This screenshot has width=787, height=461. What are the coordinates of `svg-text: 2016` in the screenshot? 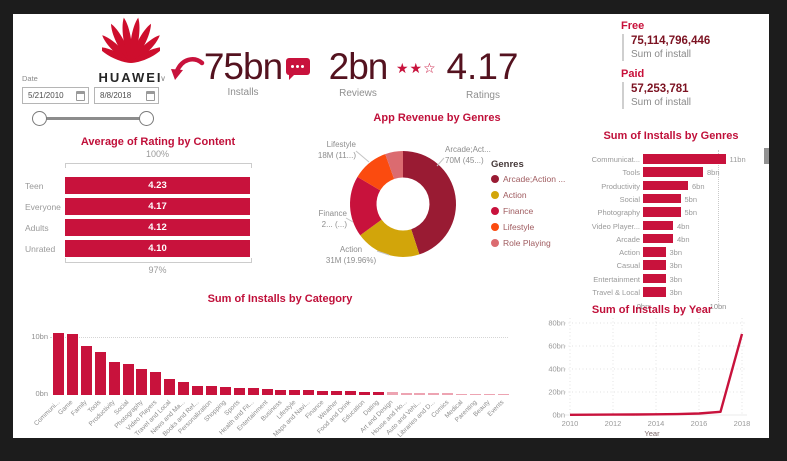 It's located at (699, 423).